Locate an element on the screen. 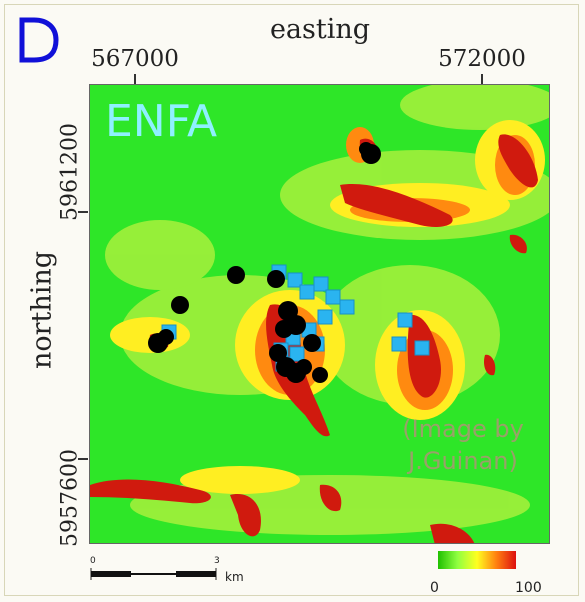  image-credit: (Image by J.Guinan) is located at coordinates (463, 445).